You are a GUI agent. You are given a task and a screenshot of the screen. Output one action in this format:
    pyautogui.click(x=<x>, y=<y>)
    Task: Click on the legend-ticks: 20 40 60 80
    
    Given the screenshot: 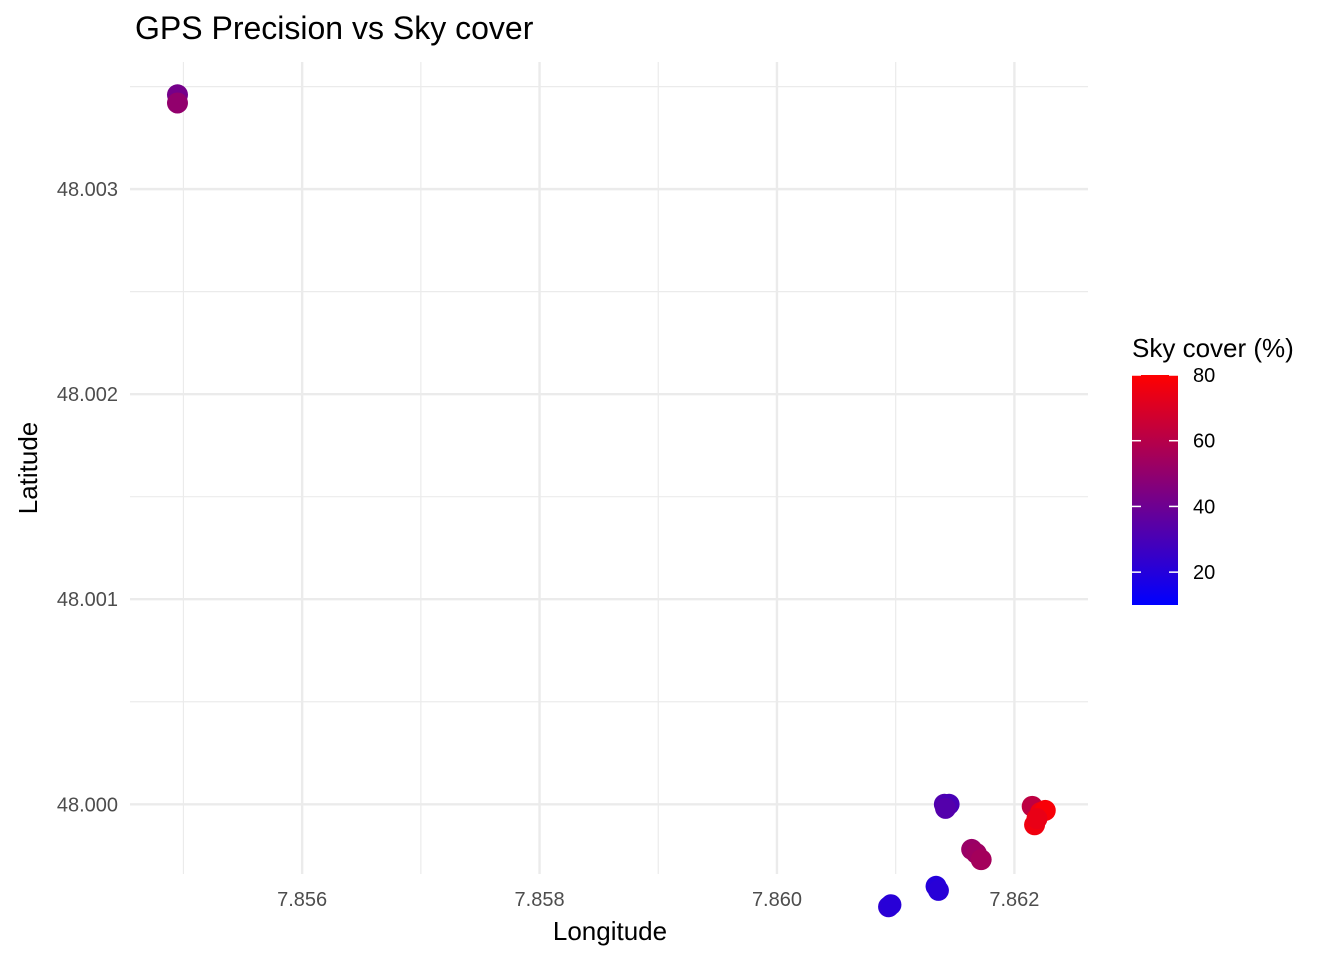 What is the action you would take?
    pyautogui.click(x=1173, y=474)
    